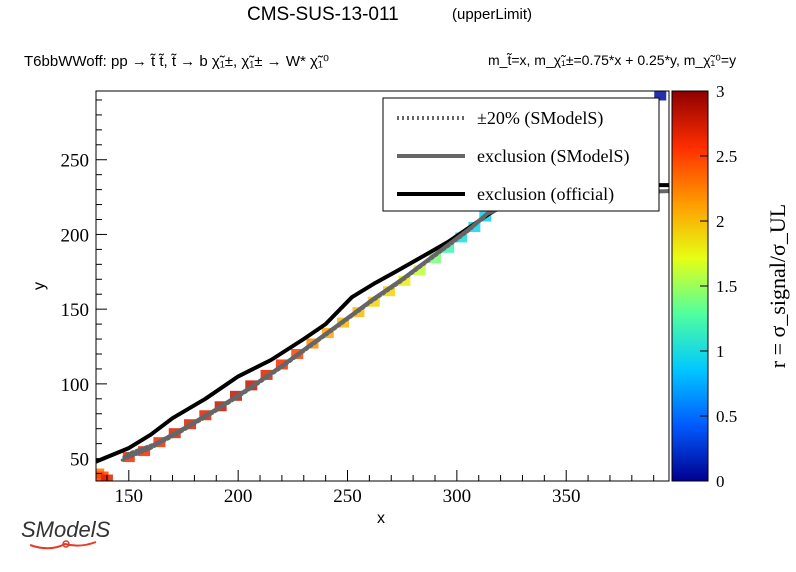  What do you see at coordinates (323, 14) in the screenshot?
I see `chart-title: CMS-SUS-13-011` at bounding box center [323, 14].